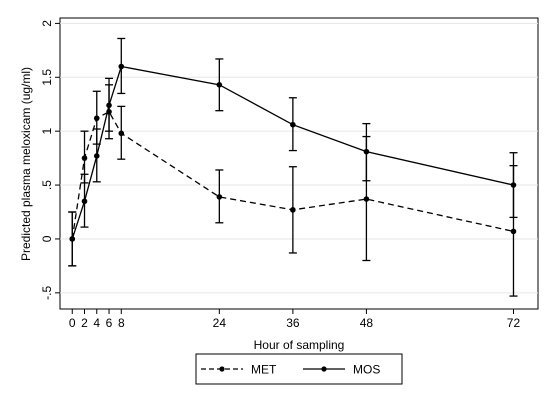 The image size is (550, 406). What do you see at coordinates (96, 323) in the screenshot?
I see `x-tick-label: 4` at bounding box center [96, 323].